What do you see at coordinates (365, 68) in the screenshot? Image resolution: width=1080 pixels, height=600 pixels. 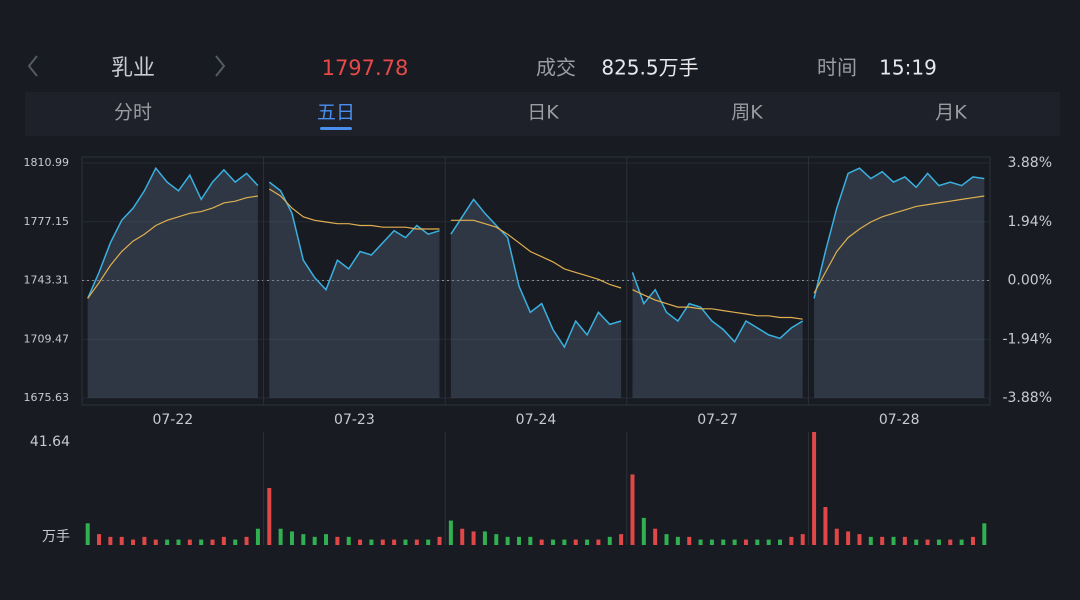 I see `price: 1797.78` at bounding box center [365, 68].